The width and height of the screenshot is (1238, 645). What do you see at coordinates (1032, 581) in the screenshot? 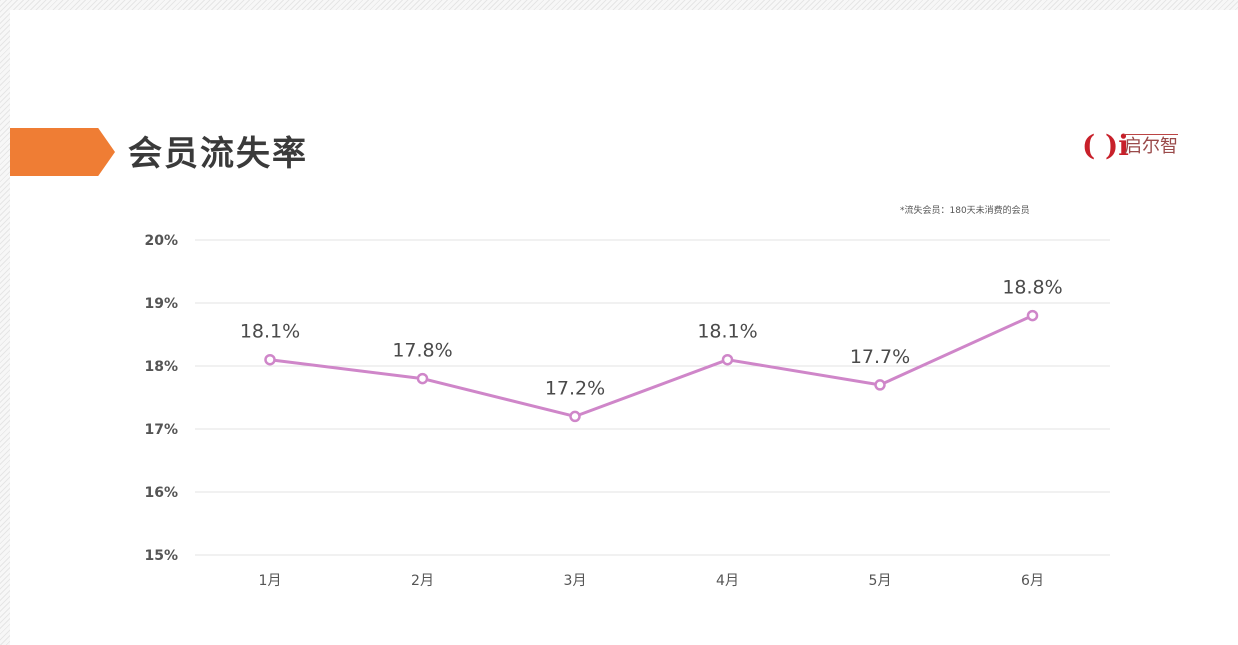
I see `x-tick-label: 6月` at bounding box center [1032, 581].